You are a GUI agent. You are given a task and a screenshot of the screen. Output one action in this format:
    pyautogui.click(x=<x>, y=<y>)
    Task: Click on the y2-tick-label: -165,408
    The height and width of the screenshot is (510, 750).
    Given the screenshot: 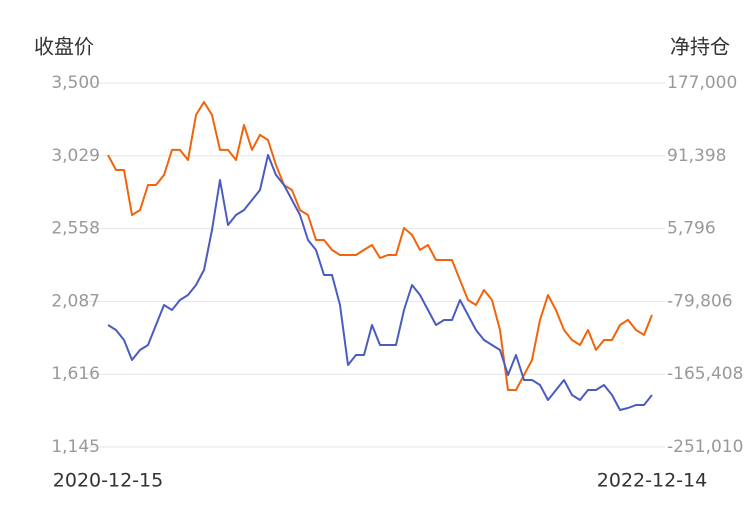 What is the action you would take?
    pyautogui.click(x=705, y=374)
    